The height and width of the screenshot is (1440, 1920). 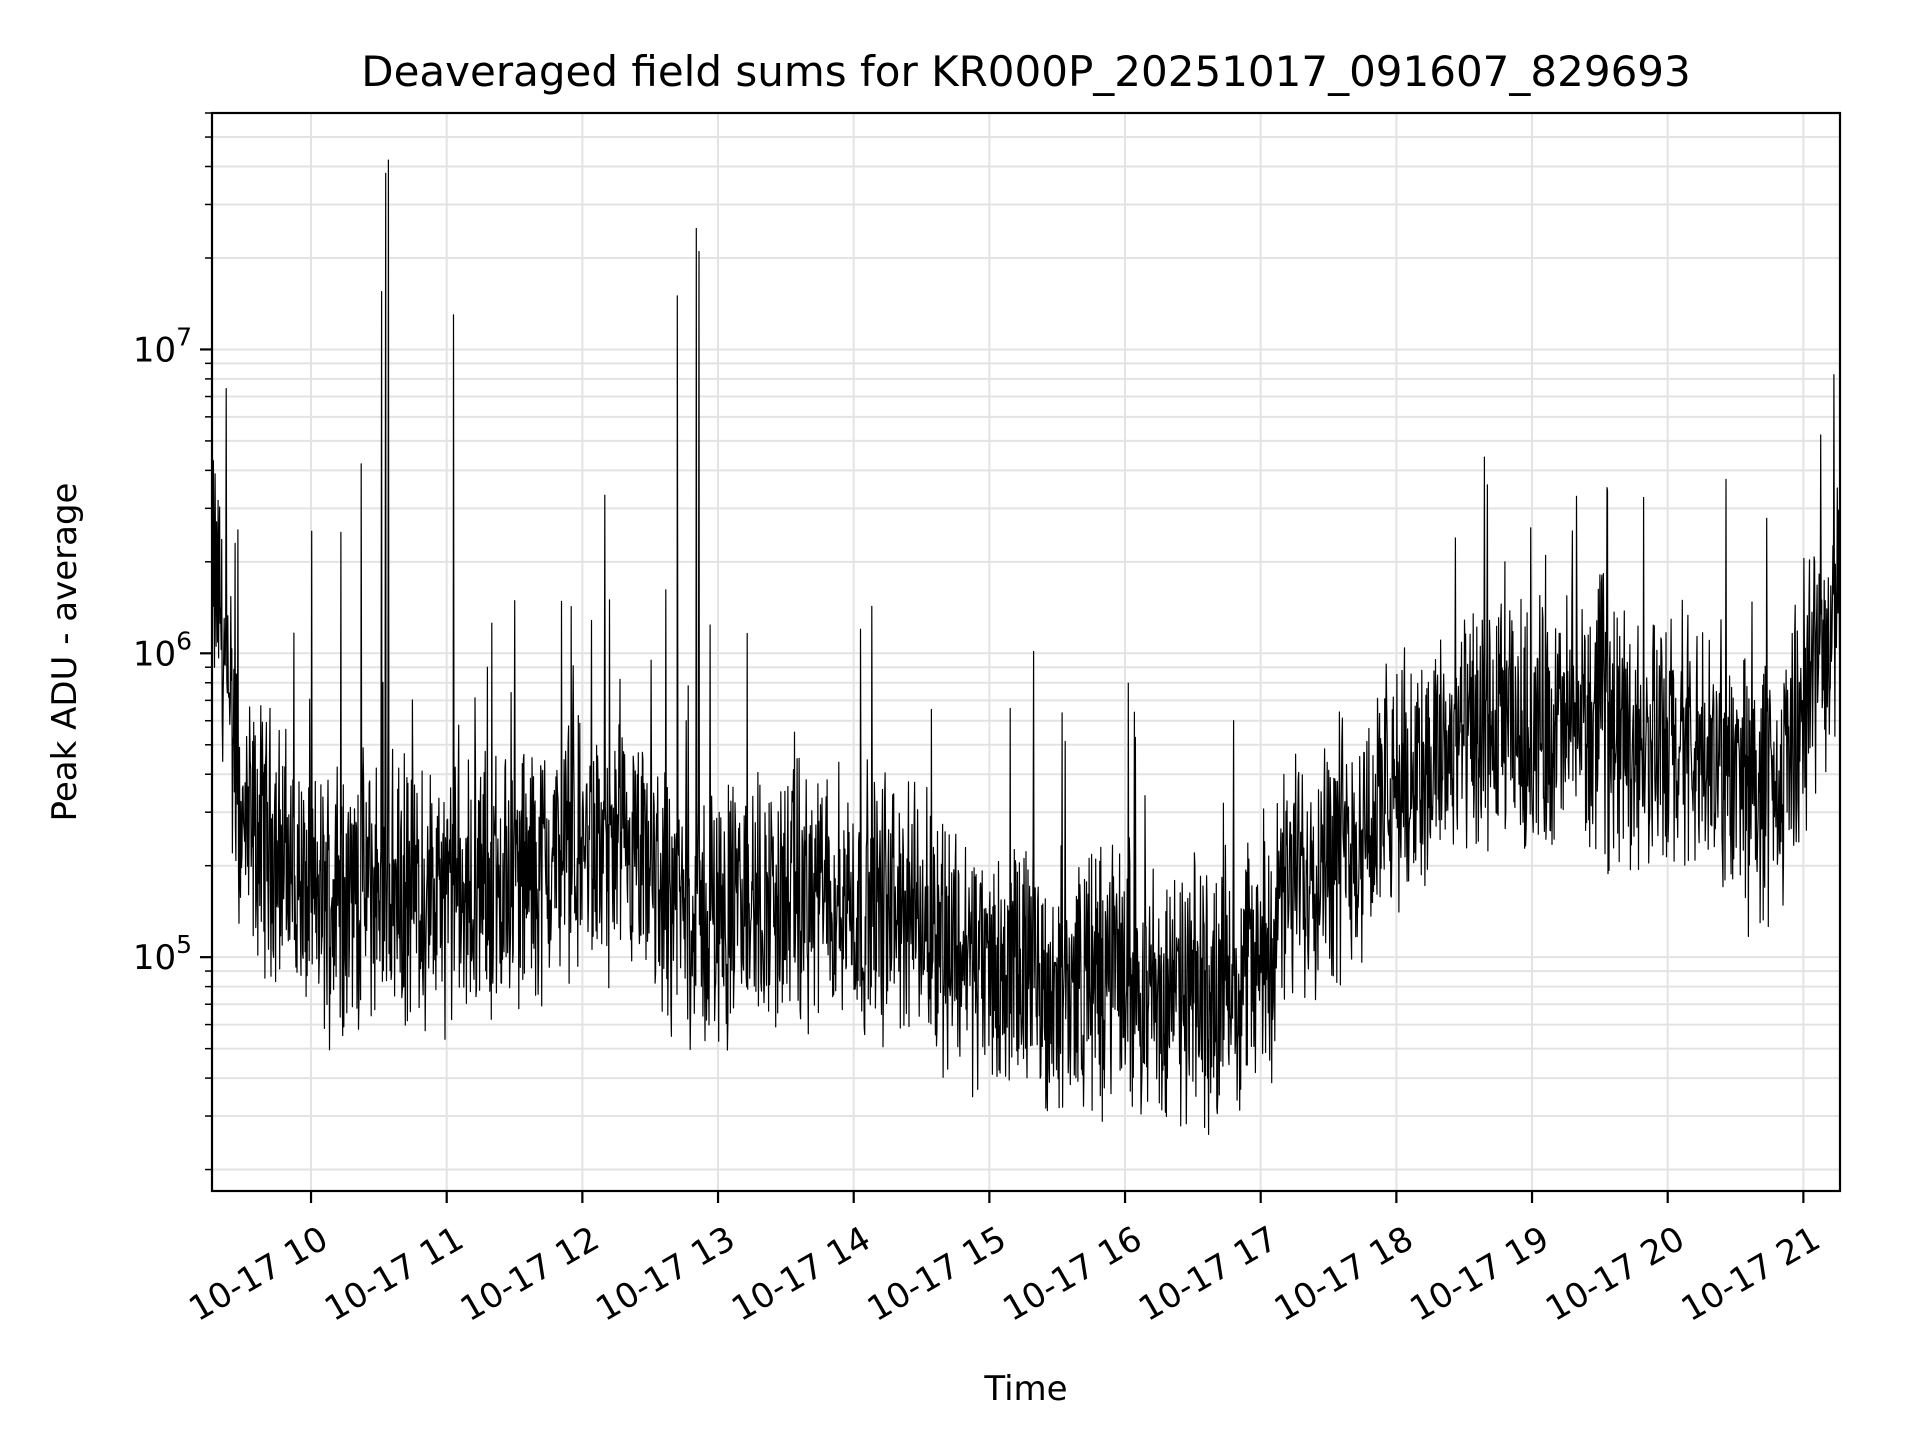 I want to click on y-tick-label: 10⁵, so click(x=162, y=954).